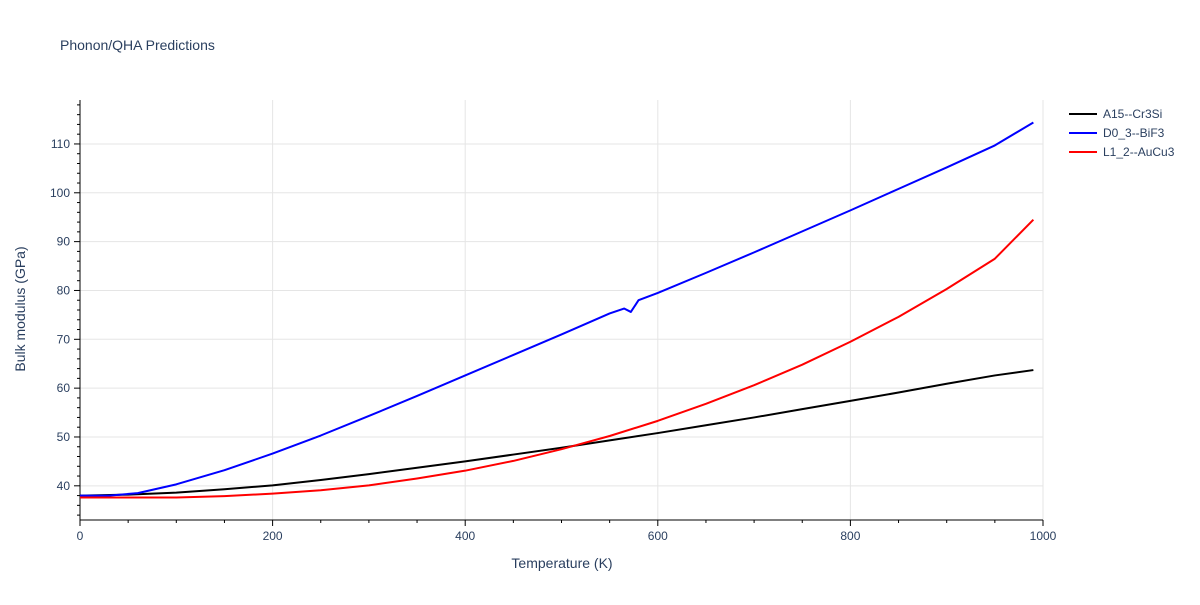 The width and height of the screenshot is (1200, 605). I want to click on y-tick-label: 50, so click(64, 437).